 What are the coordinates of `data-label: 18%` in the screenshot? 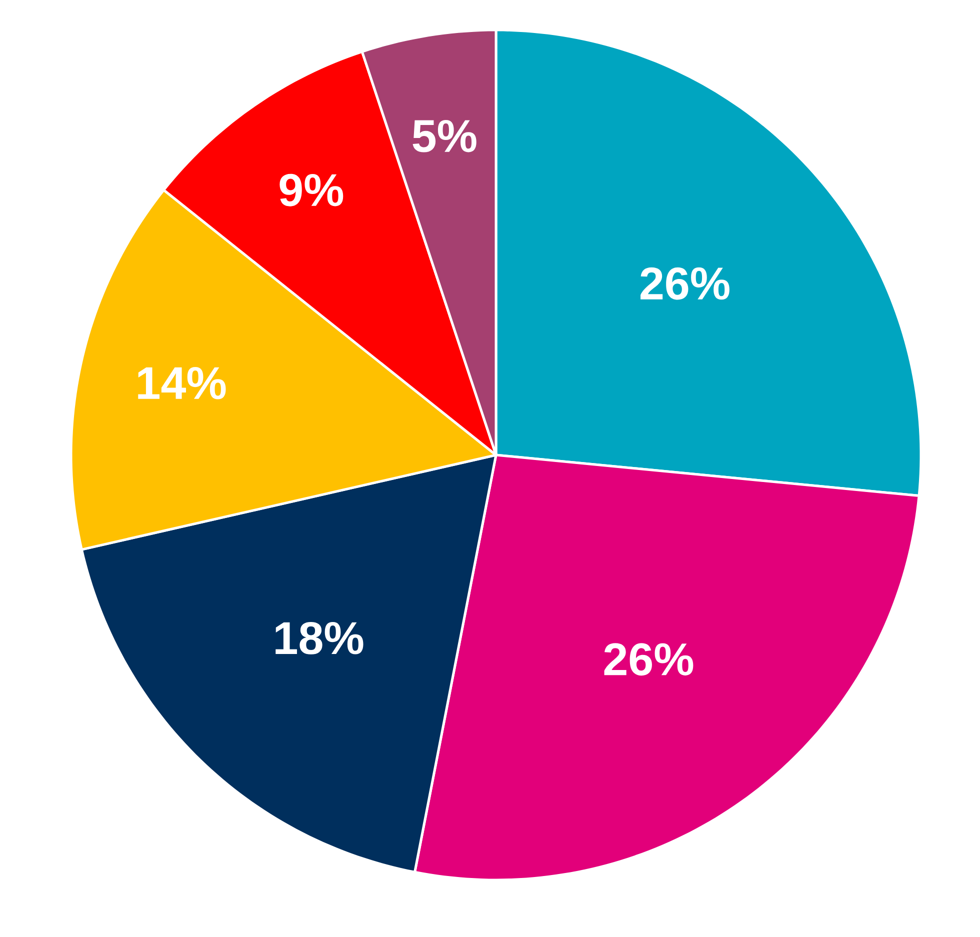 It's located at (320, 638).